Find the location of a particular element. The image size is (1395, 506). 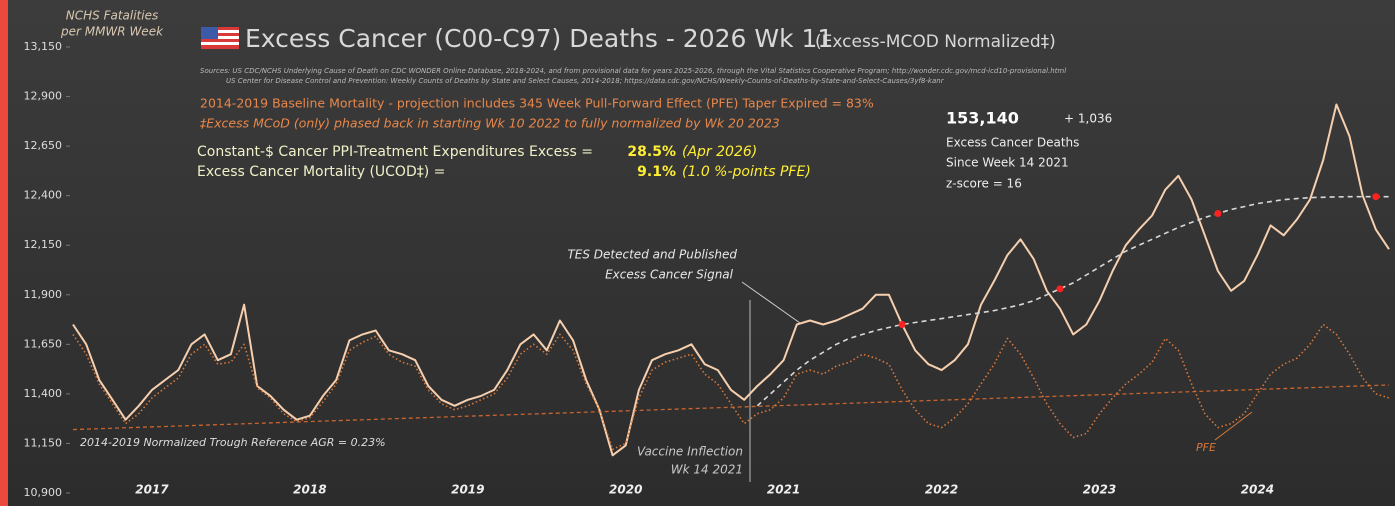

y-tick-label: 13,150 is located at coordinates (43, 46).